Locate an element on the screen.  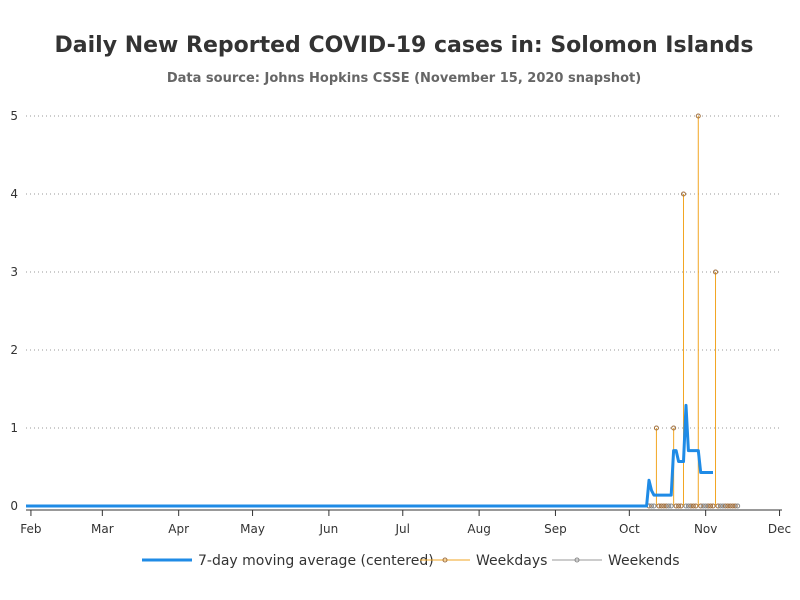
x-tick-label: Jun is located at coordinates (329, 529).